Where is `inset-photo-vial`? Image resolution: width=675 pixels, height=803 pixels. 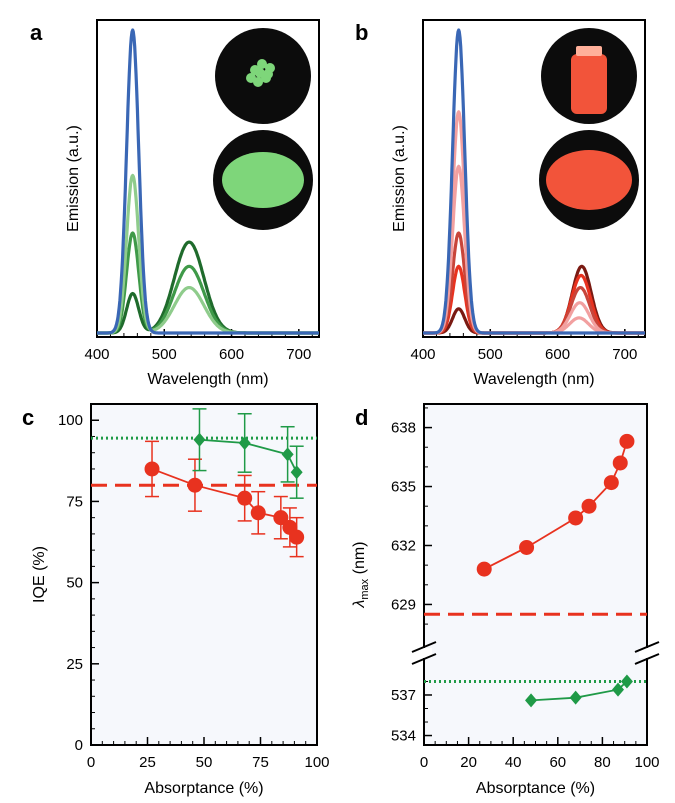
inset-photo-vial is located at coordinates (589, 76).